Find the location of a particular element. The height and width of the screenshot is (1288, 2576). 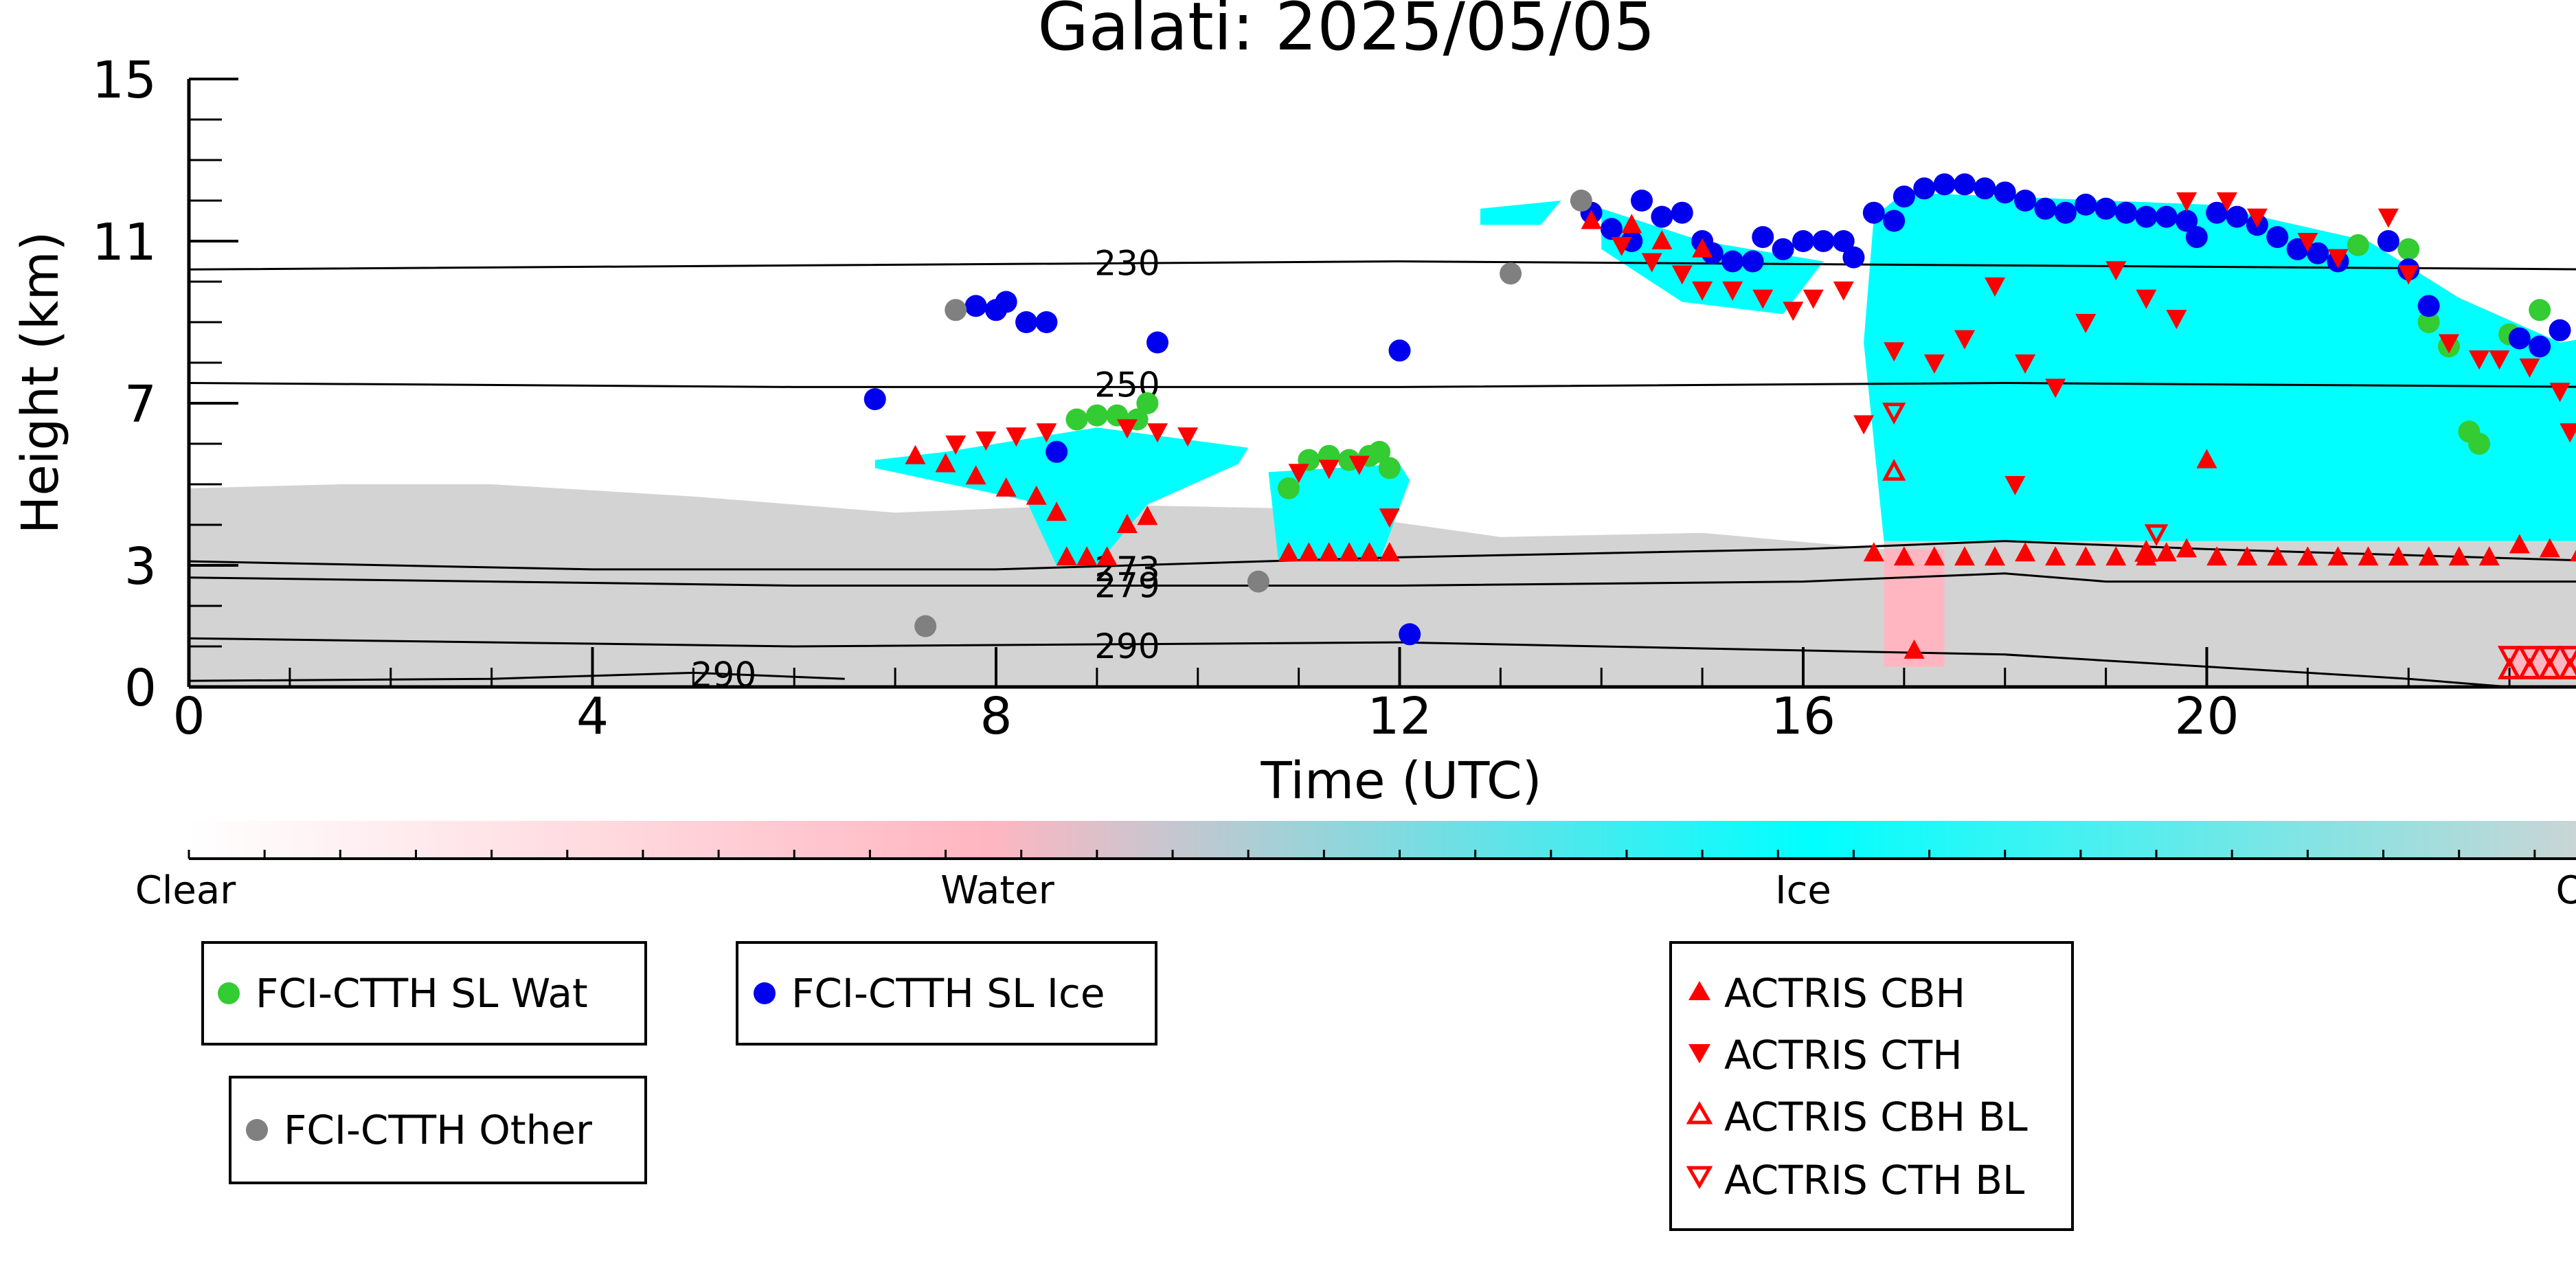

legend-label-ice: FCI-CTTH SL Ice is located at coordinates (948, 993).